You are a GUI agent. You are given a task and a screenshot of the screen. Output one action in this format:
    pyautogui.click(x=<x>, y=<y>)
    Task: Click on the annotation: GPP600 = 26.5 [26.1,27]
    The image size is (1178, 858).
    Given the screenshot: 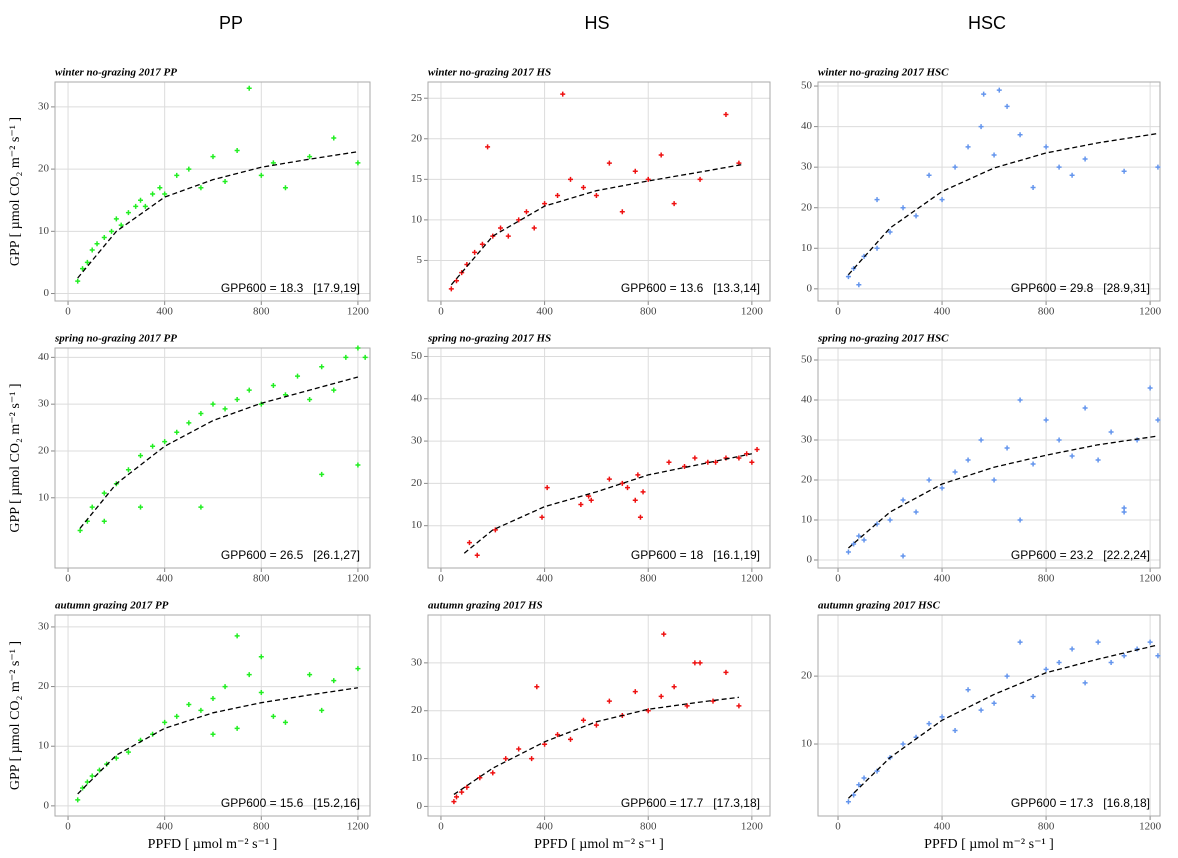 What is the action you would take?
    pyautogui.click(x=290, y=555)
    